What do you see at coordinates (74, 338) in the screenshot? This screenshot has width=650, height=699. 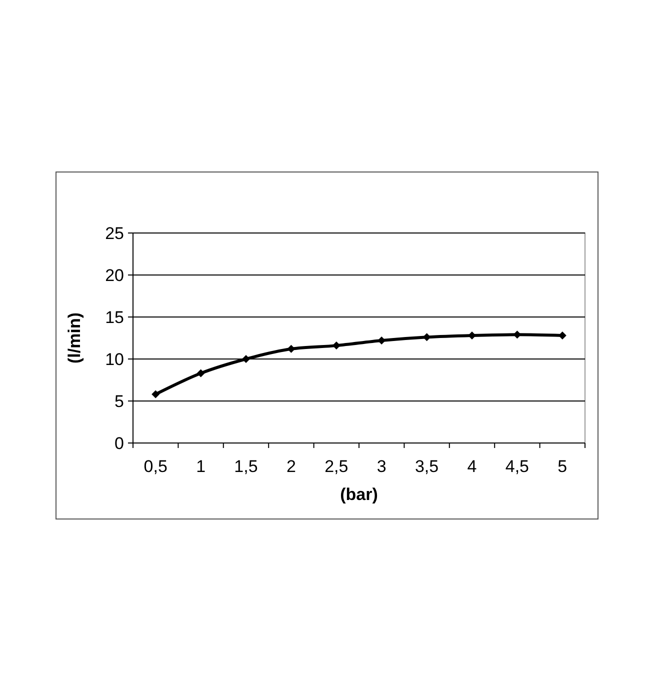 I see `y-axis-title: (l/min)` at bounding box center [74, 338].